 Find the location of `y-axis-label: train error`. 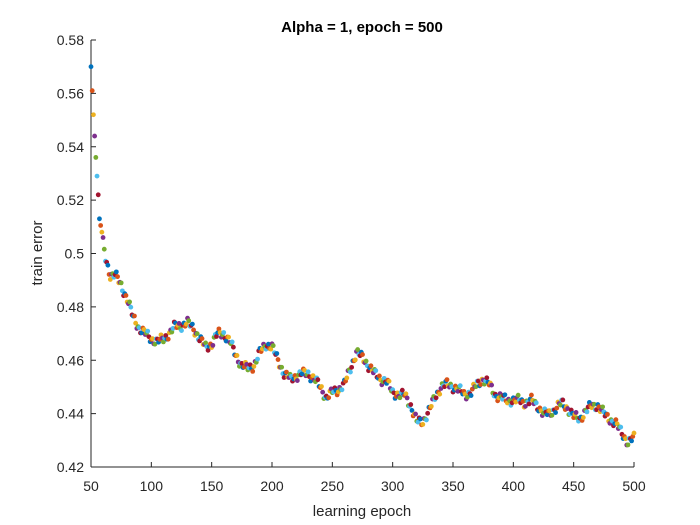

y-axis-label: train error is located at coordinates (37, 252).